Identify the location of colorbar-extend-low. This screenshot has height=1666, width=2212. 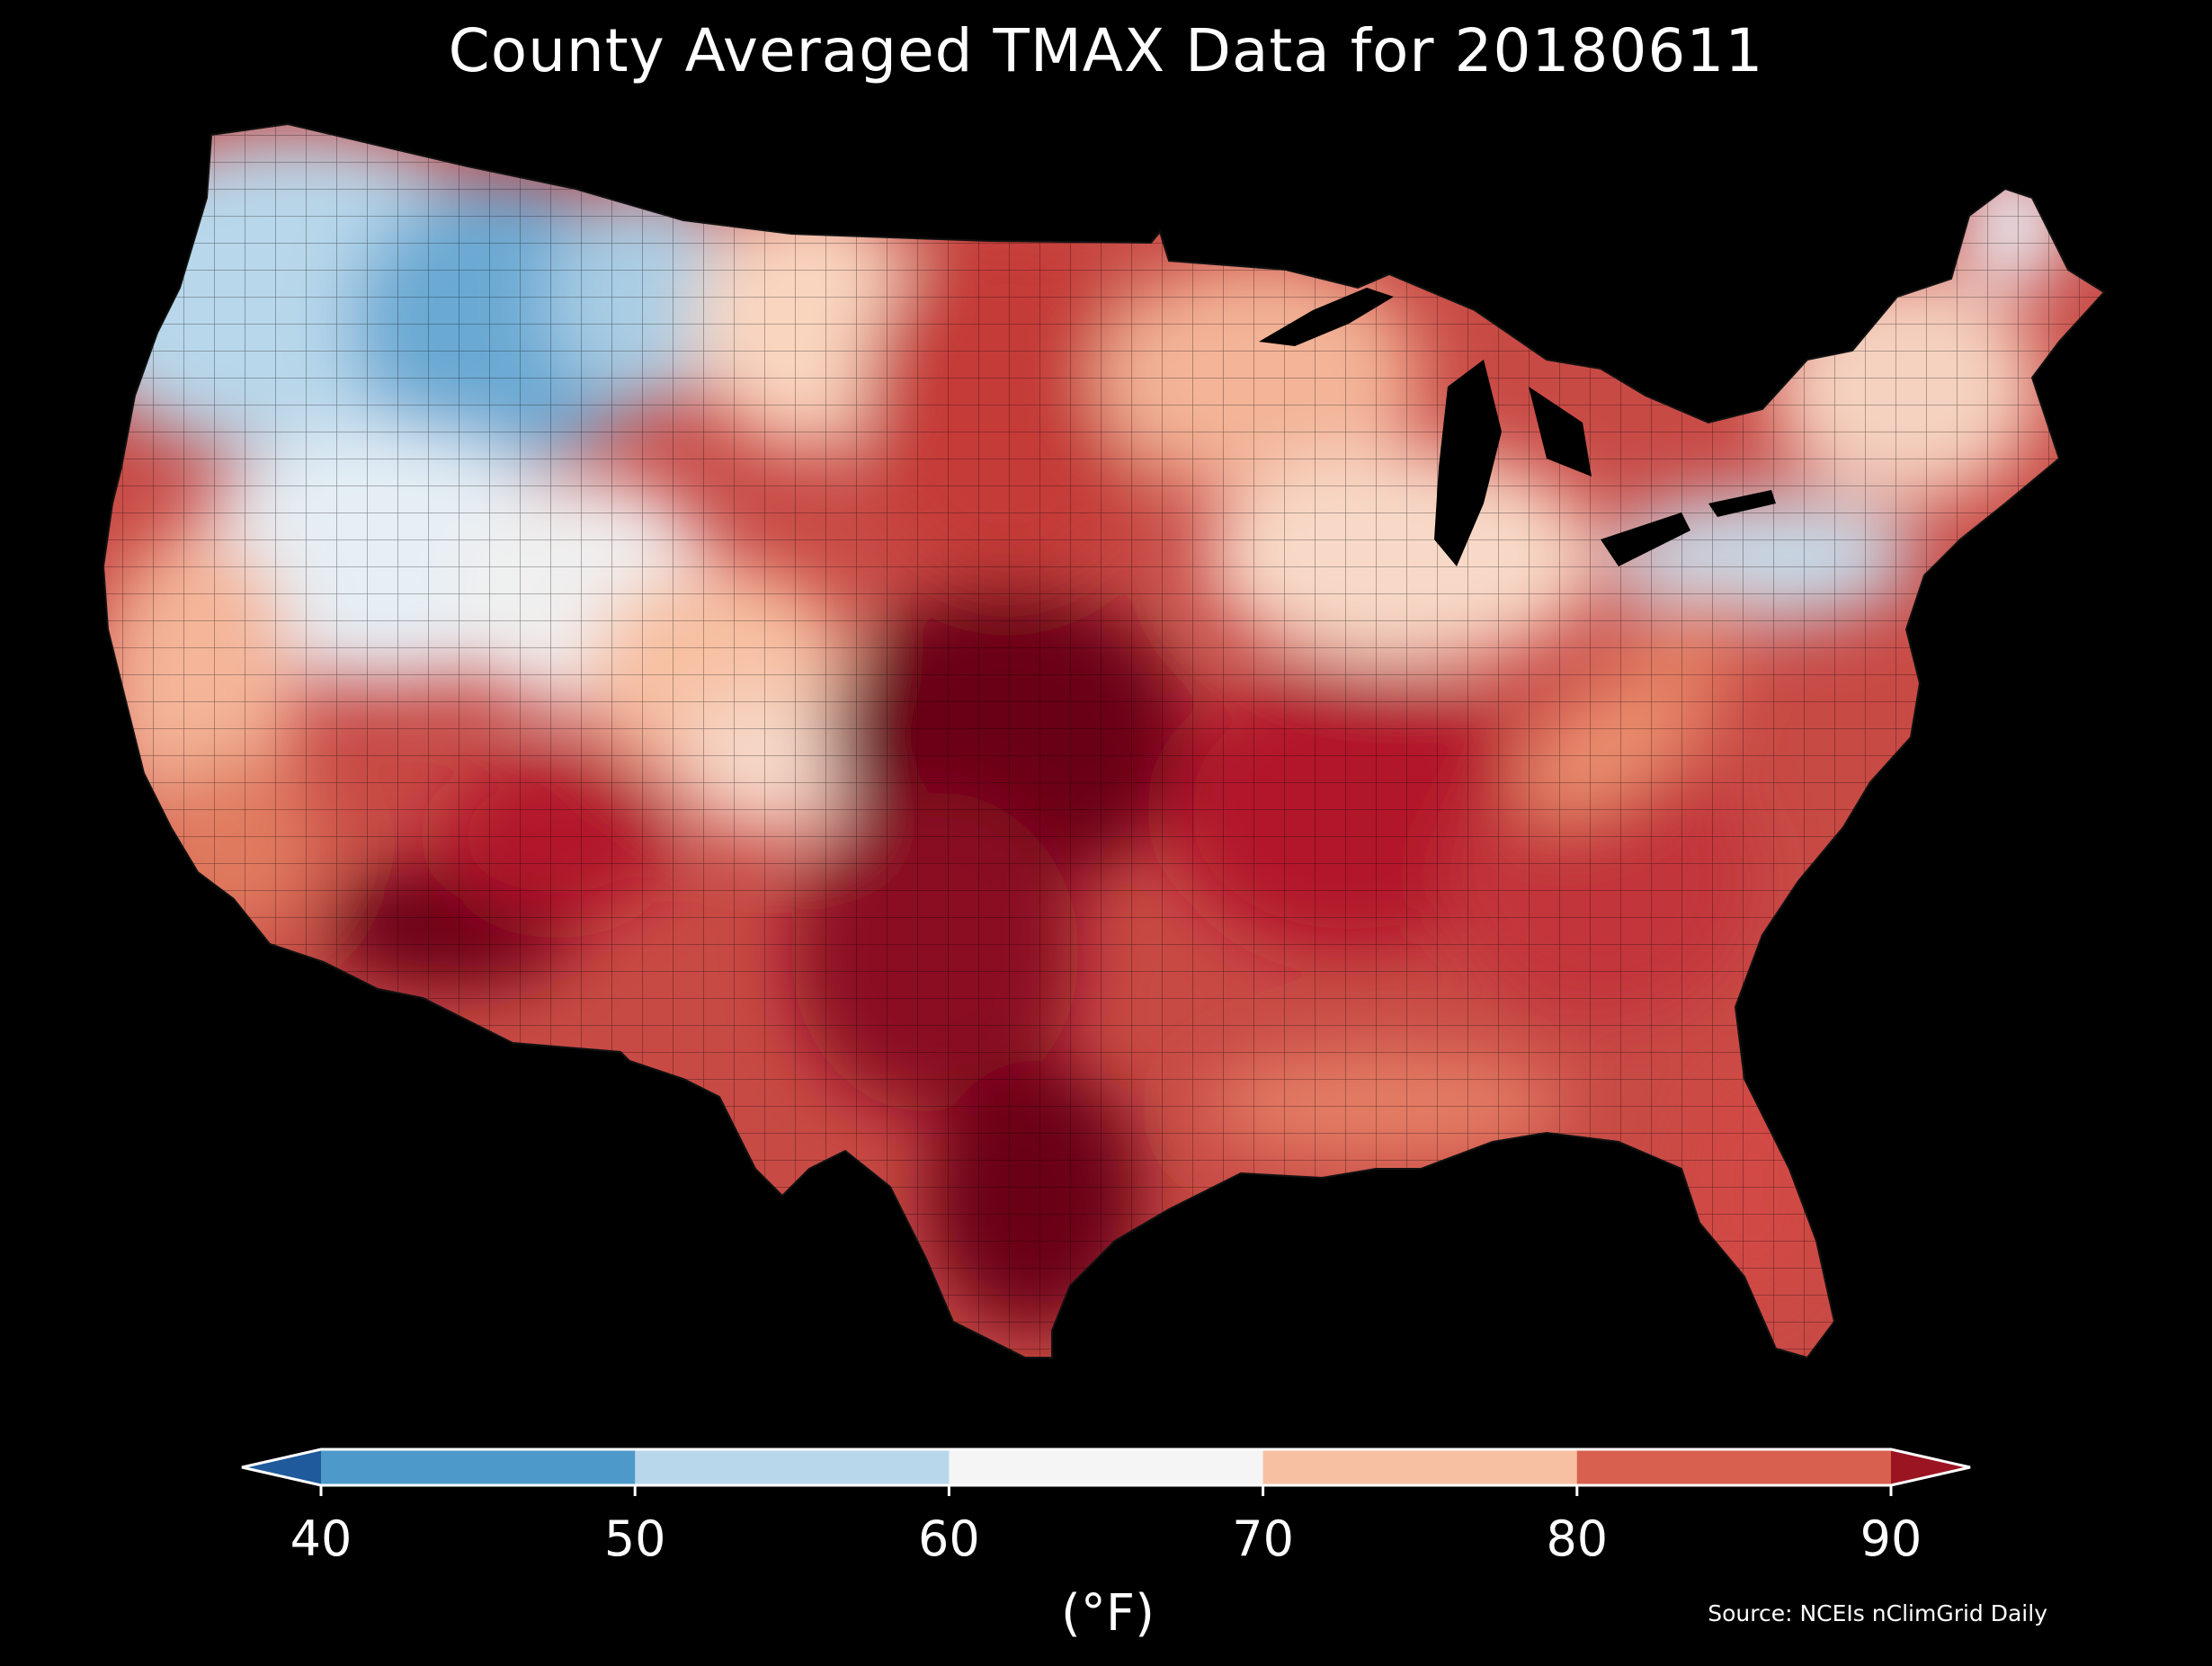
(281, 1467).